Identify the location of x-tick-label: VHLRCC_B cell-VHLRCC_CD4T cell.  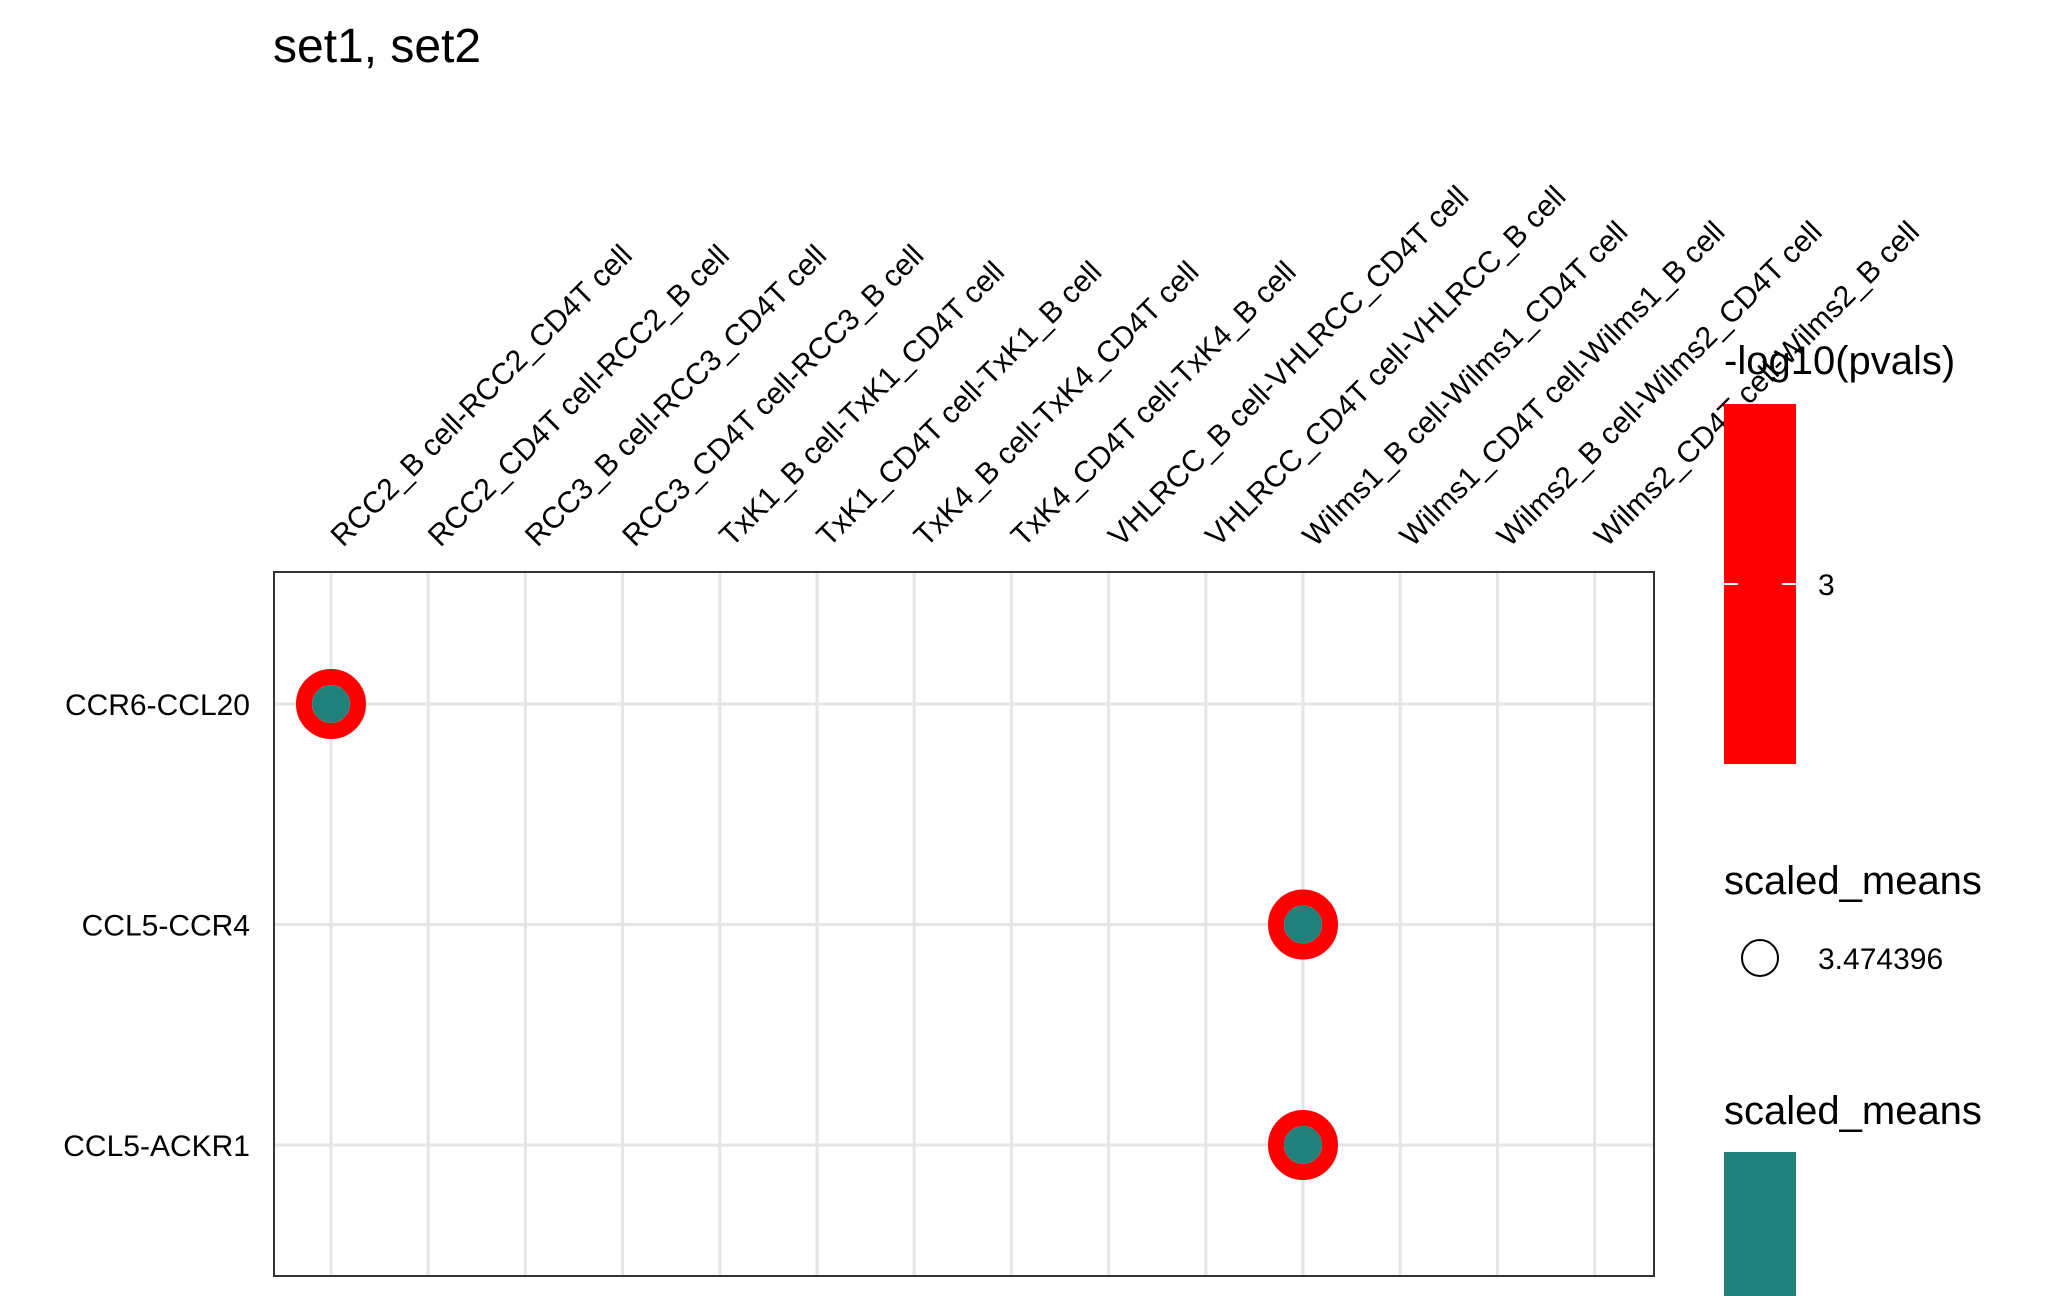
(1288, 366).